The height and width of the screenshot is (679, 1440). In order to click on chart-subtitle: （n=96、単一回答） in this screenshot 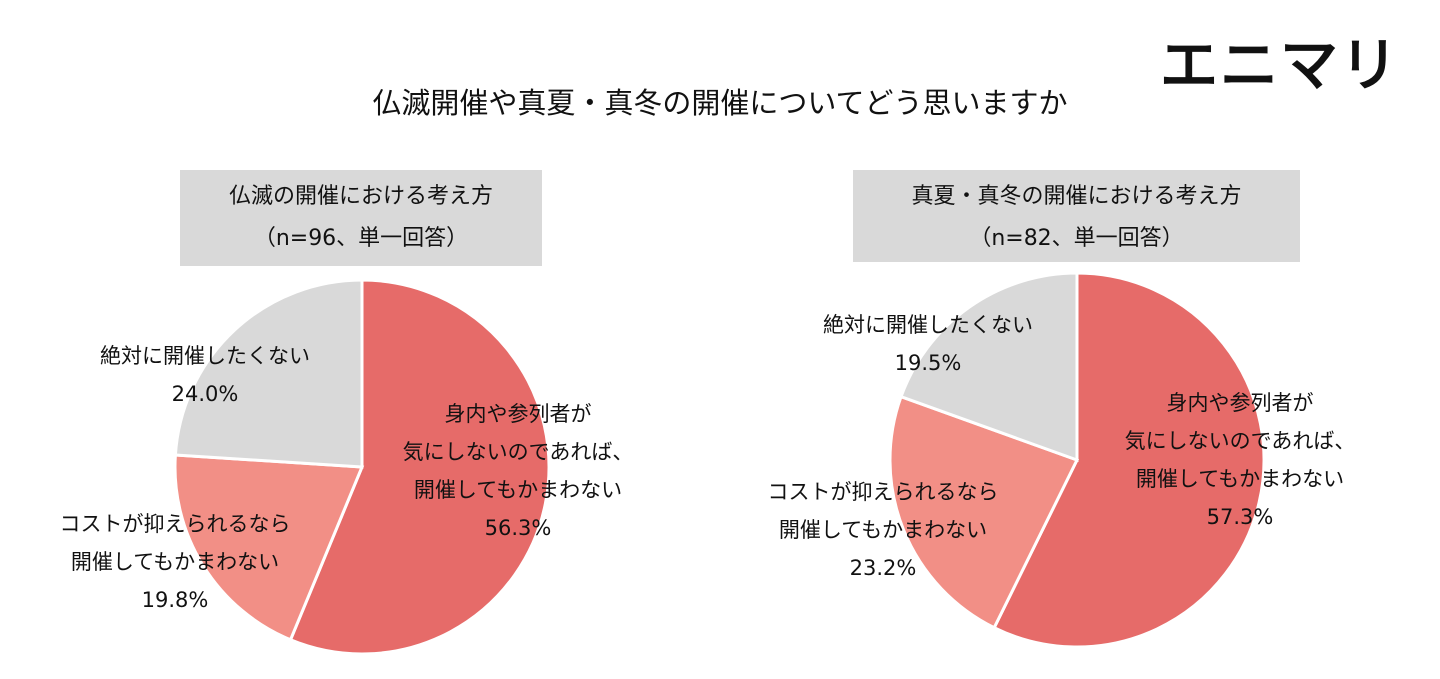, I will do `click(361, 238)`.